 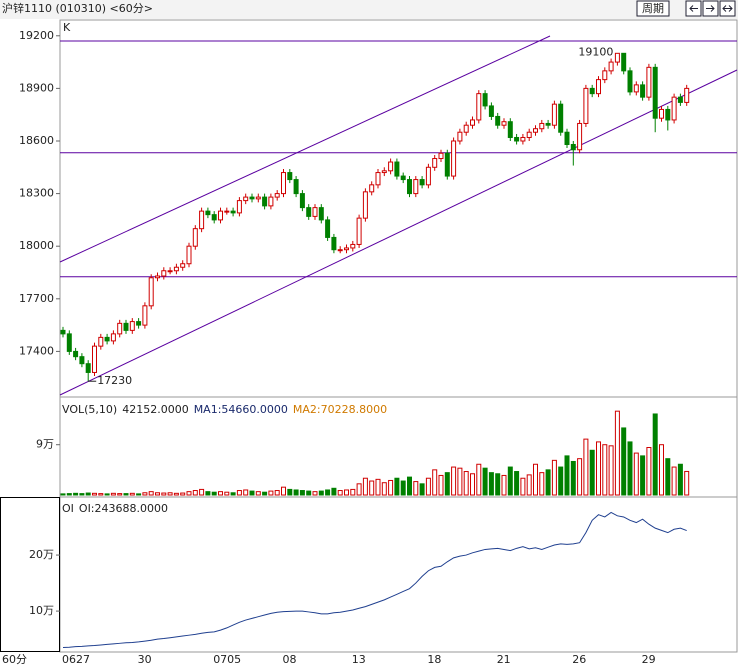 I want to click on y-tick-label: 18600, so click(x=36, y=140).